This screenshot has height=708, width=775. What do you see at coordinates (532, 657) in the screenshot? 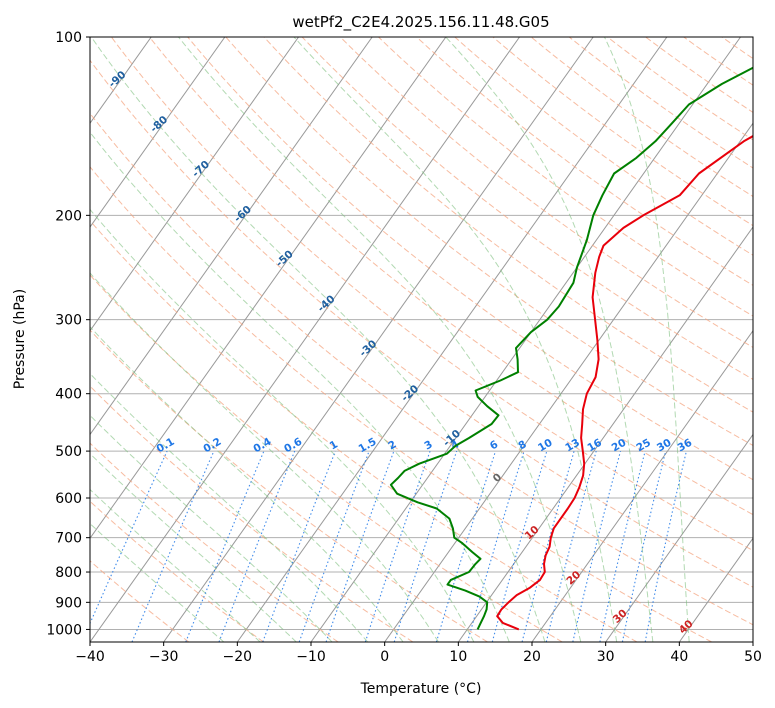
I see `x-tick-label: 20` at bounding box center [532, 657].